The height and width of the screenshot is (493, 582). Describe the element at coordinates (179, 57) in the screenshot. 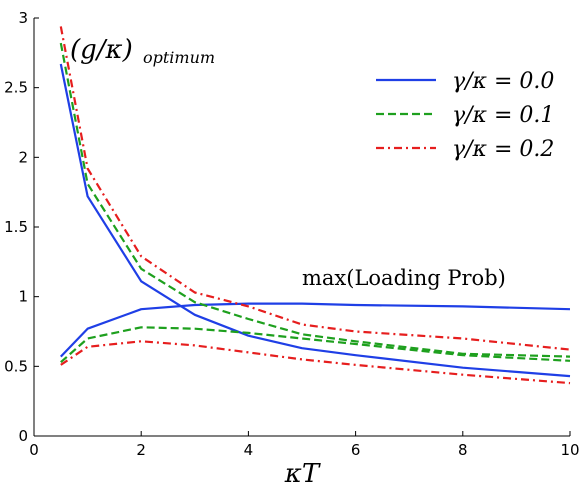

I see `optimum-annotation-subscript: optimum` at that location.